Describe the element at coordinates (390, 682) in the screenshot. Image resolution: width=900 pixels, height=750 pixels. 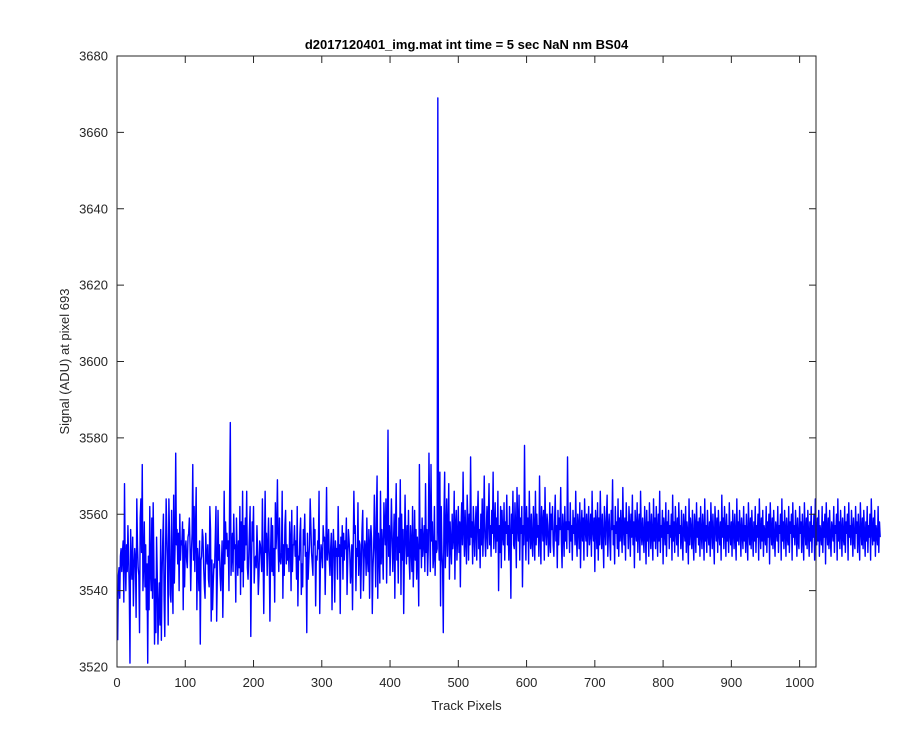
I see `x-tick-label: 400` at that location.